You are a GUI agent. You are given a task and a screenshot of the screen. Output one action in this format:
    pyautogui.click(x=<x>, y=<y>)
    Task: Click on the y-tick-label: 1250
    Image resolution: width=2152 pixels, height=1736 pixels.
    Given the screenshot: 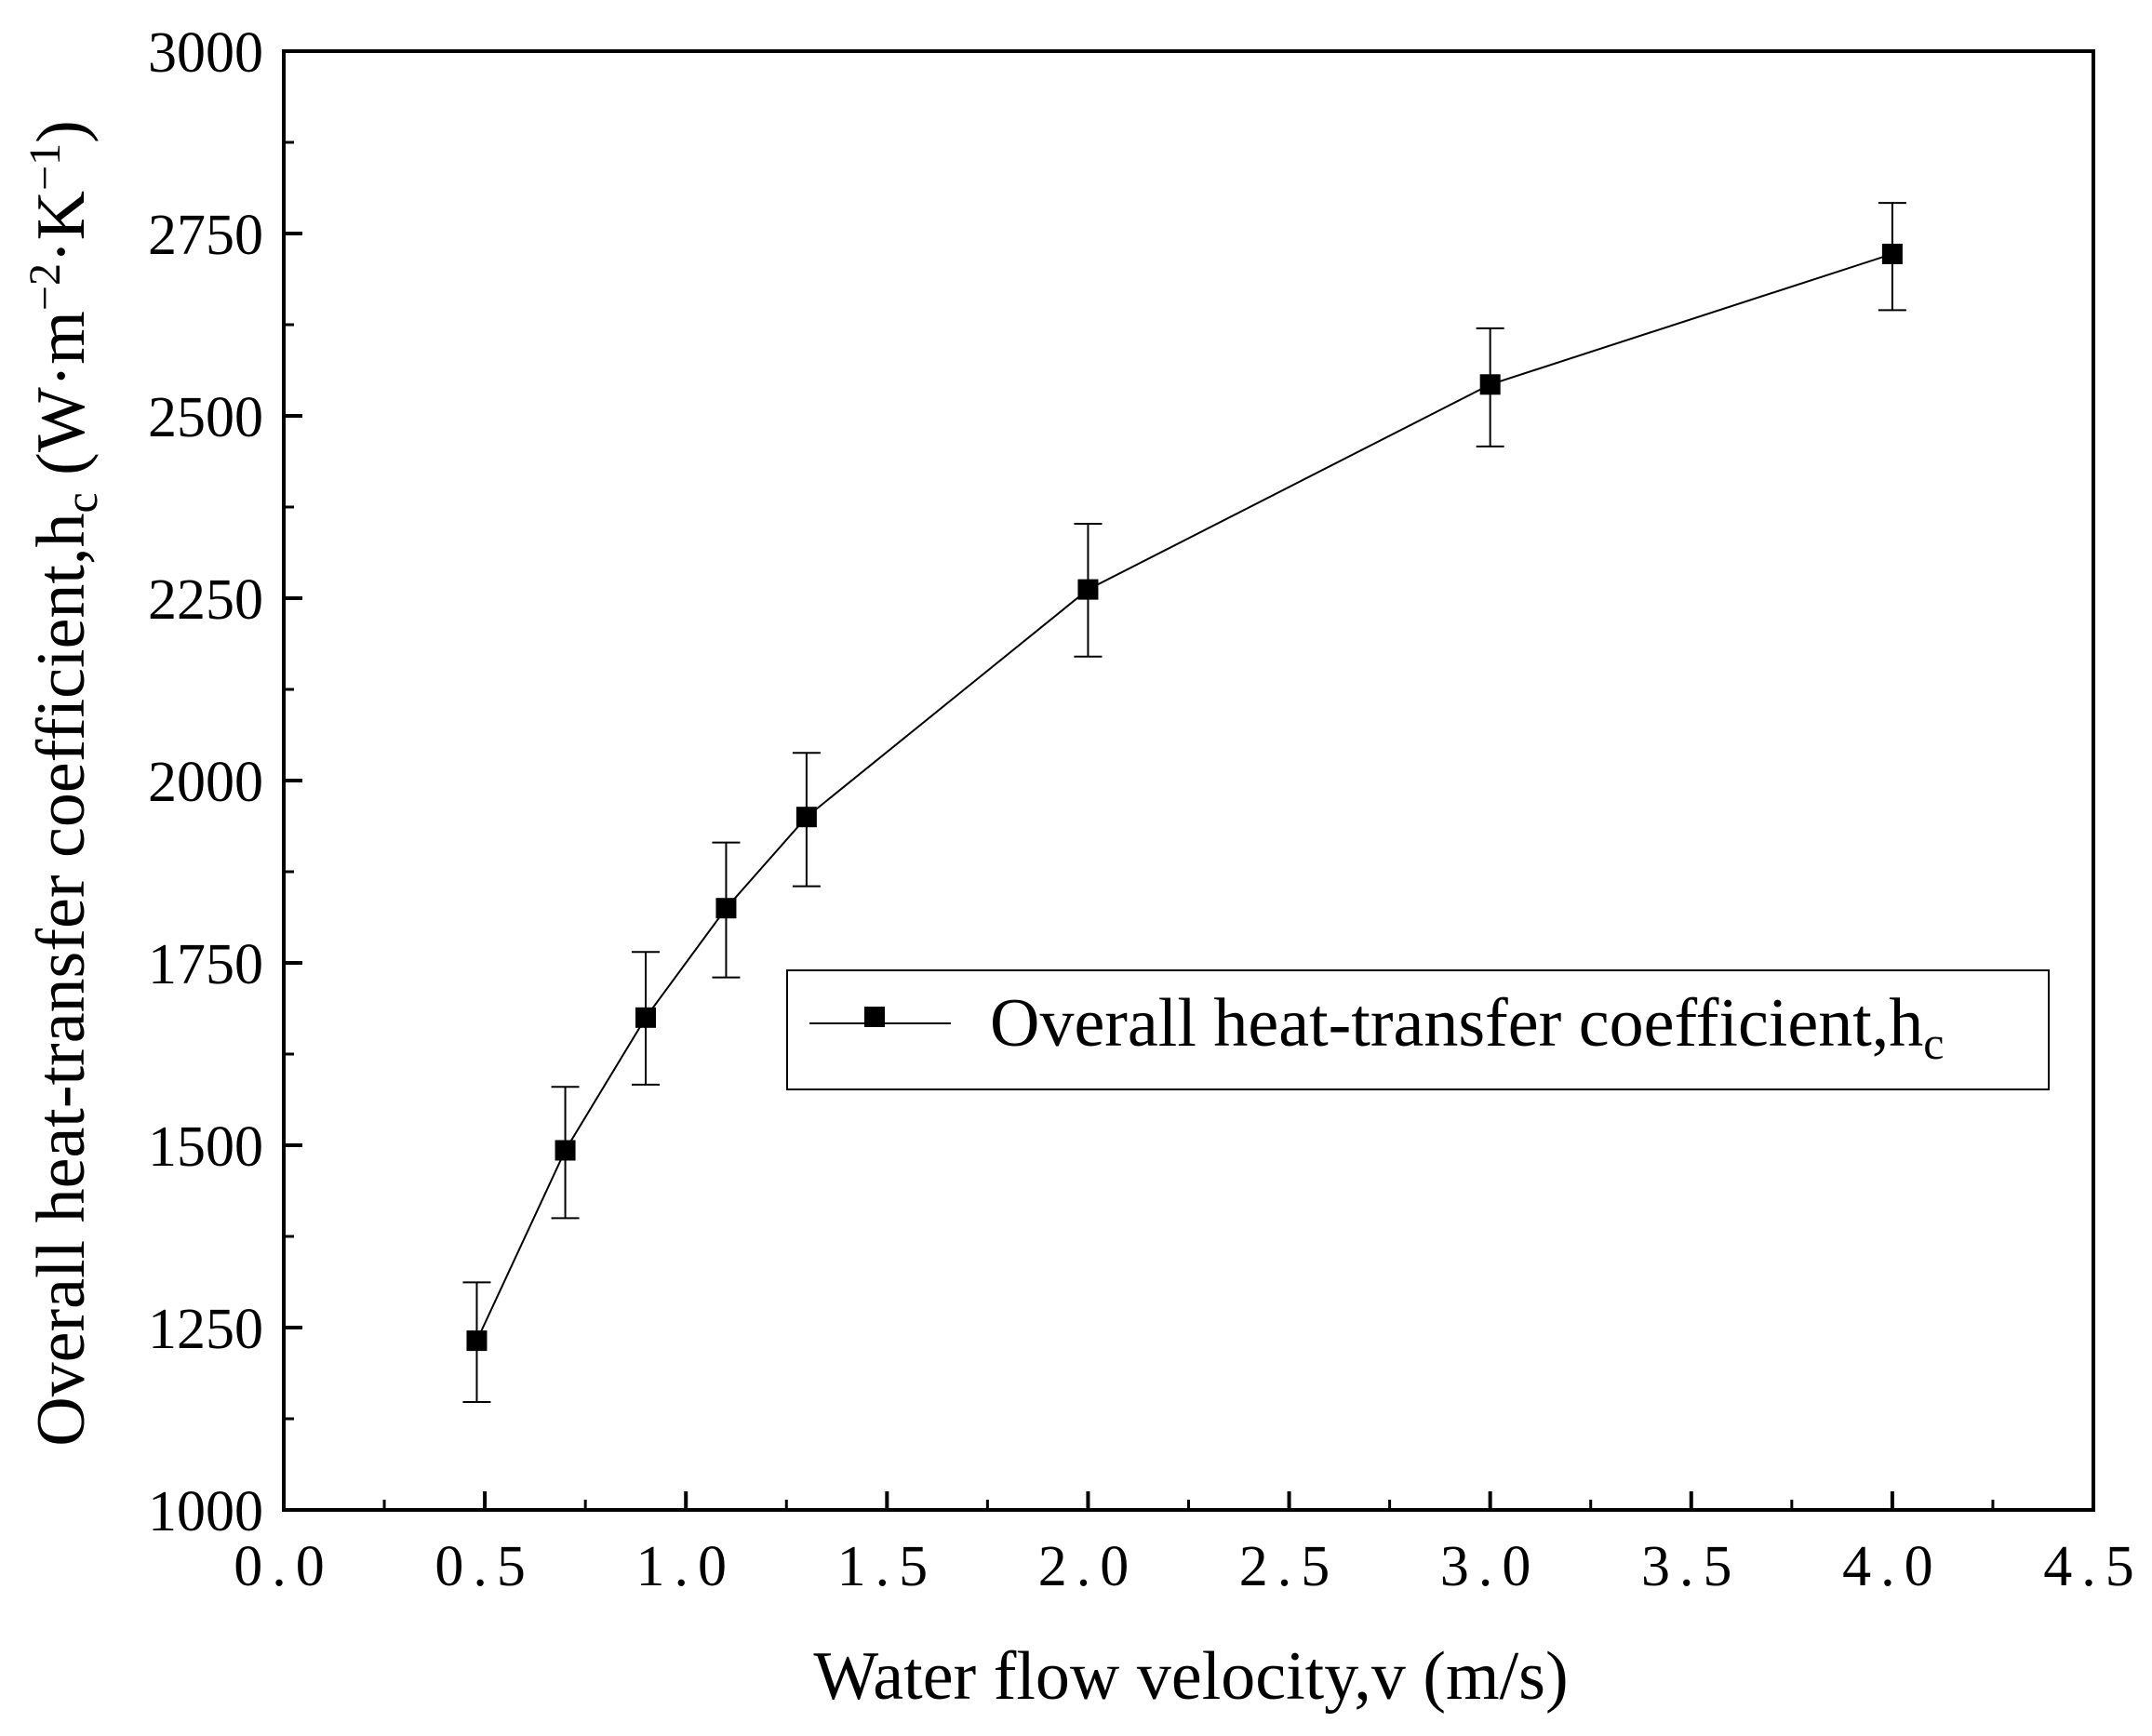 What is the action you would take?
    pyautogui.click(x=206, y=1330)
    